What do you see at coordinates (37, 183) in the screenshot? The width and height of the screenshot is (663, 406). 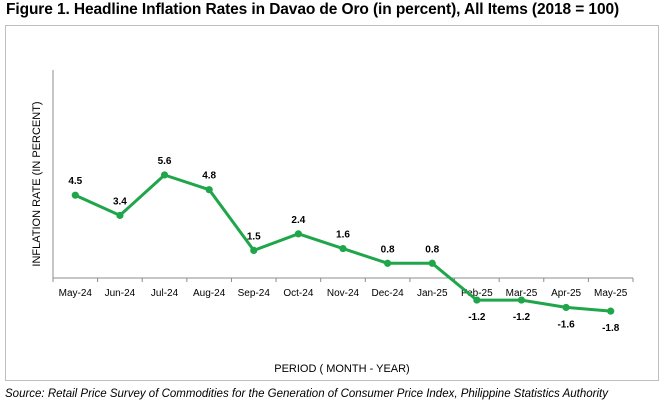 I see `y-axis-label: INFLATION RATE (IN PERCENT)` at bounding box center [37, 183].